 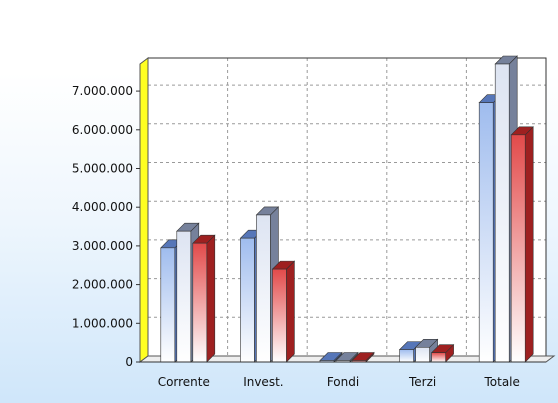 What do you see at coordinates (102, 285) in the screenshot?
I see `y-tick-label: 2.000.000` at bounding box center [102, 285].